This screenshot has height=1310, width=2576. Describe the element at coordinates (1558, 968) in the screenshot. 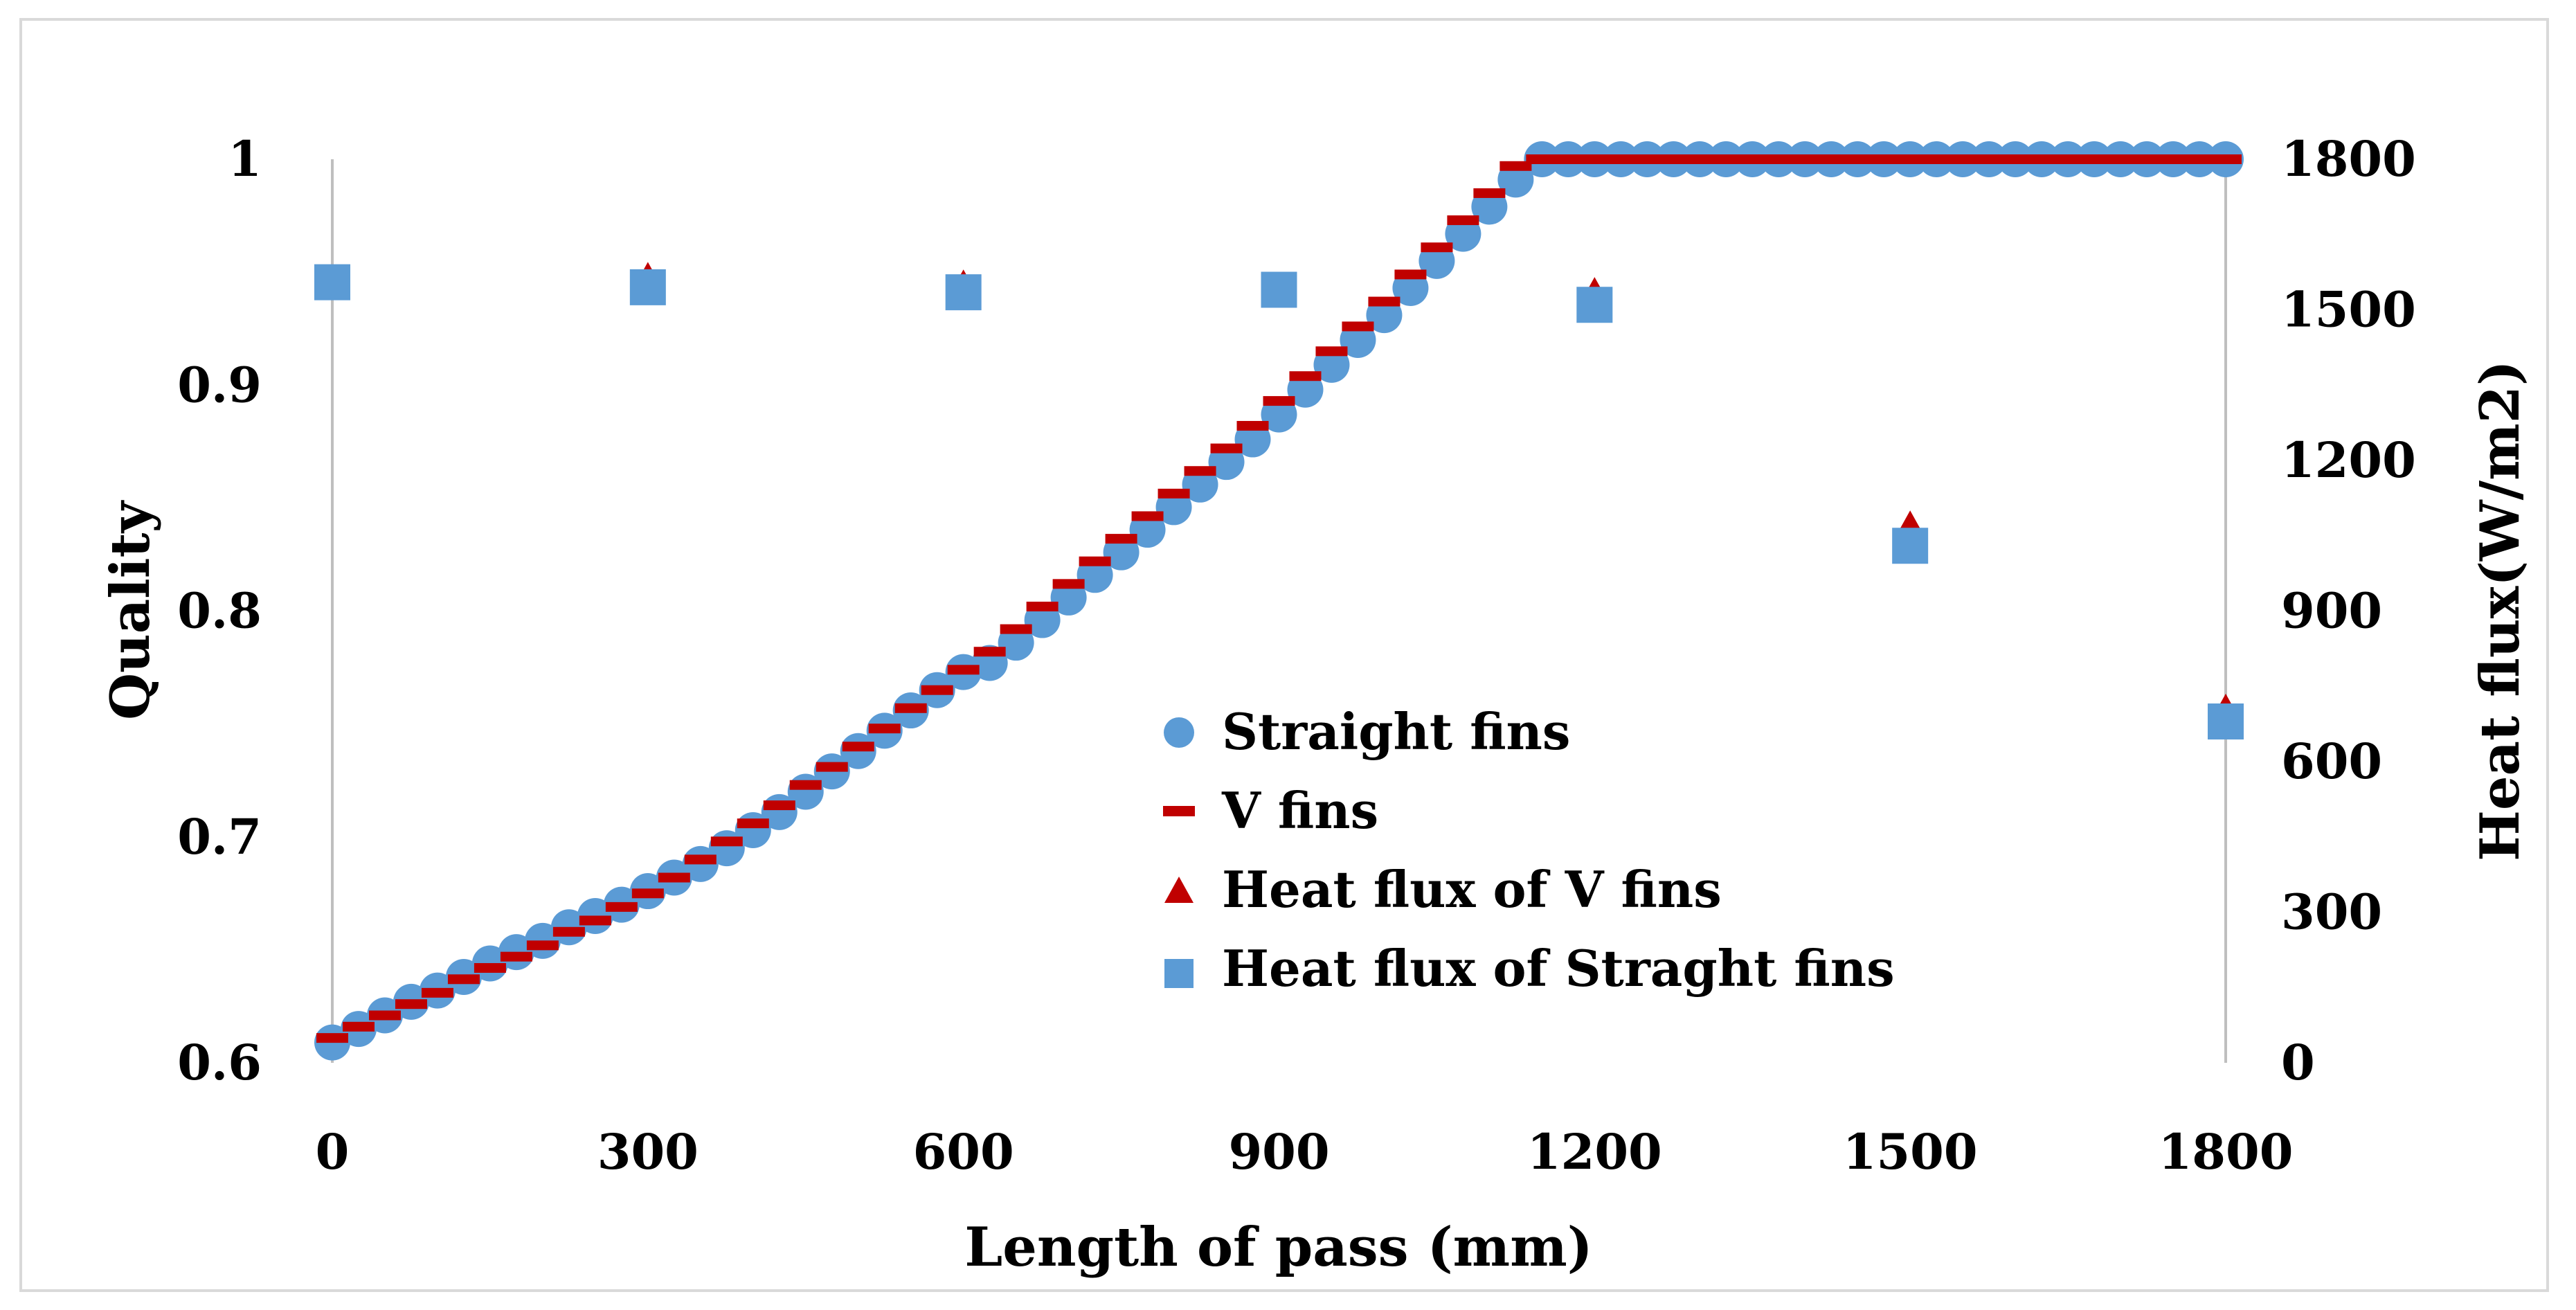

I see `legend-label-heat-flux-straight-fins: Heat flux of Straght fins` at that location.